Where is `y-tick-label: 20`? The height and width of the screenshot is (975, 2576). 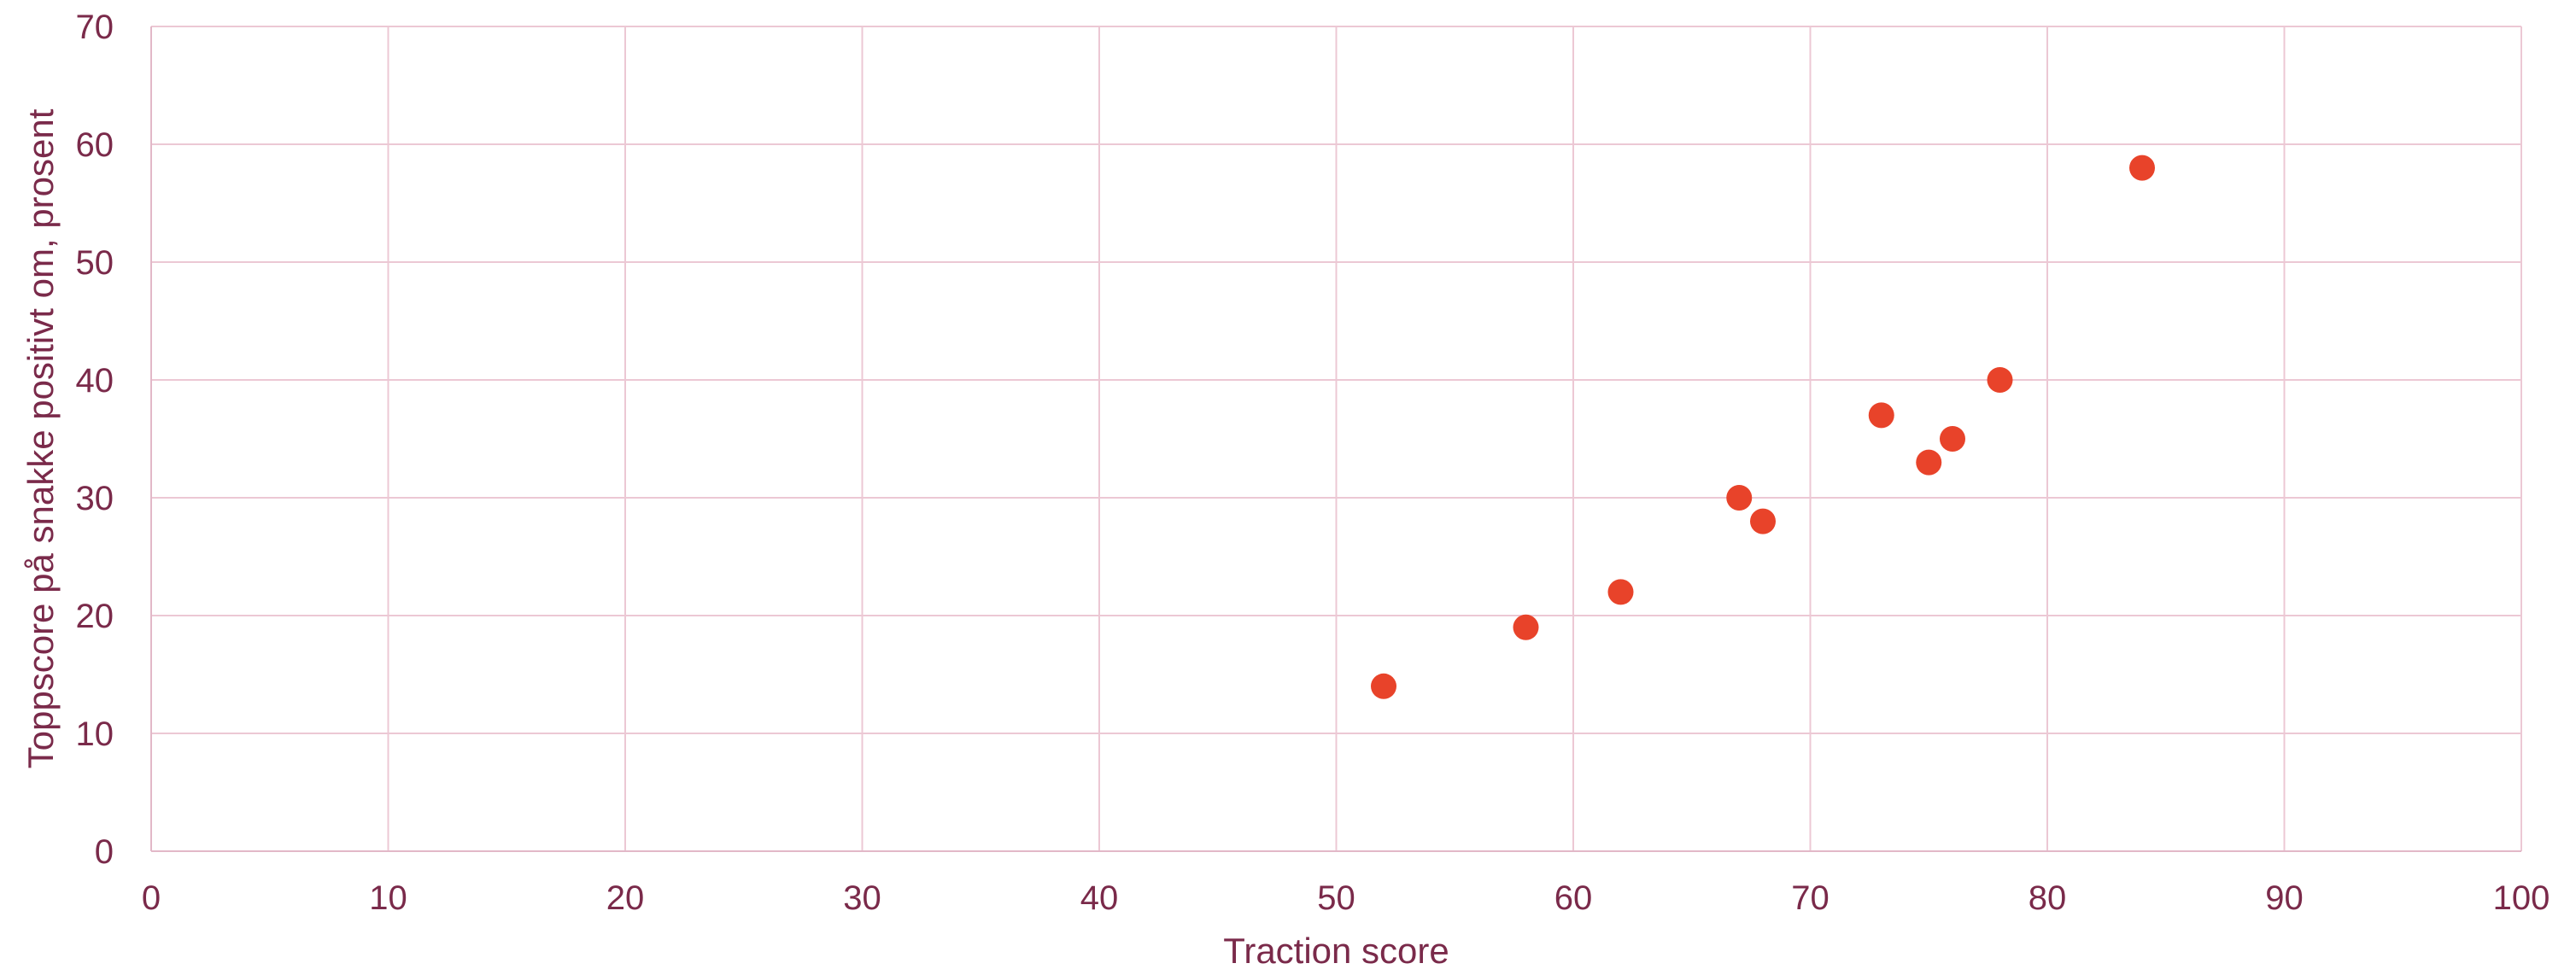
y-tick-label: 20 is located at coordinates (95, 616).